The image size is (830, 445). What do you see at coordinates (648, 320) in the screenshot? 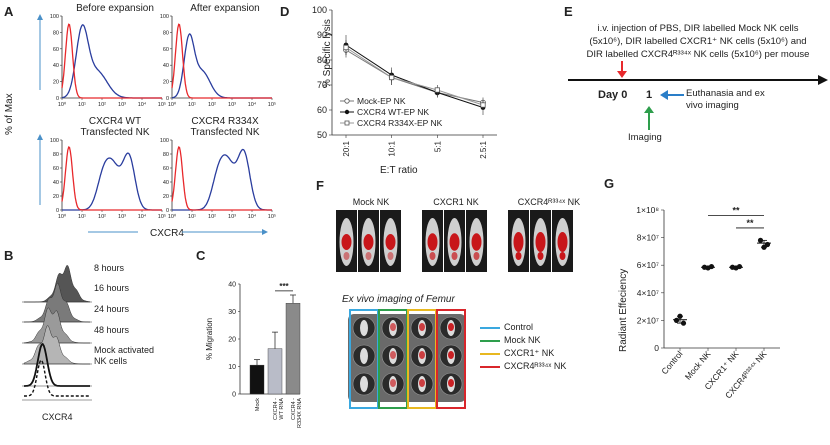
I see `y-tick-label: 2×10⁷` at bounding box center [648, 320].